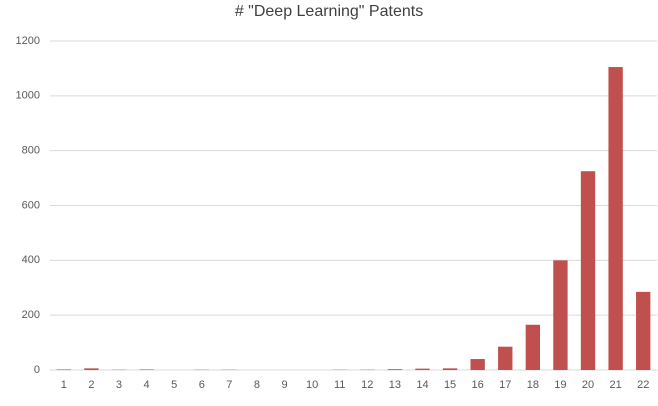 Image resolution: width=658 pixels, height=406 pixels. Describe the element at coordinates (560, 385) in the screenshot. I see `x-tick-label: 19` at that location.